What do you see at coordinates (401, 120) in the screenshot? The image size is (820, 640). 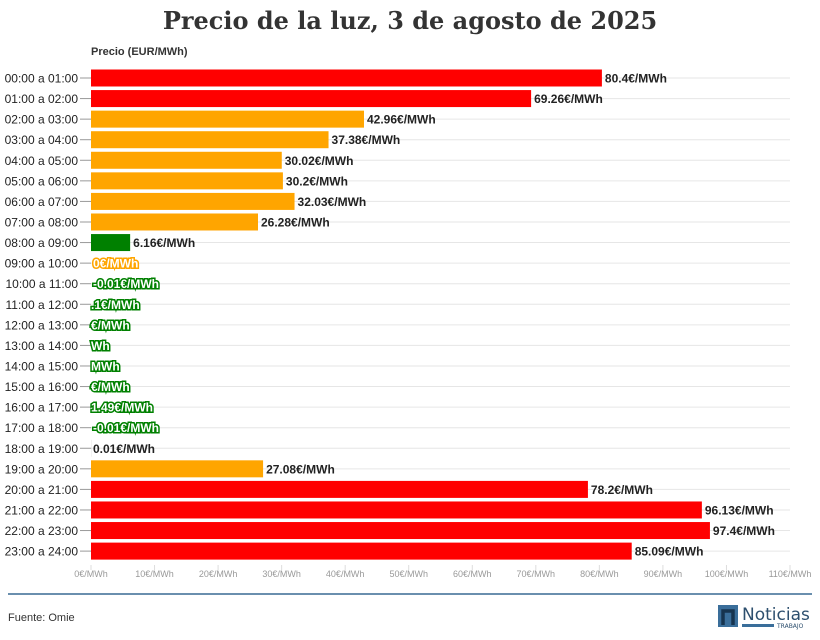 I see `data-label: 42.96€/MWh` at bounding box center [401, 120].